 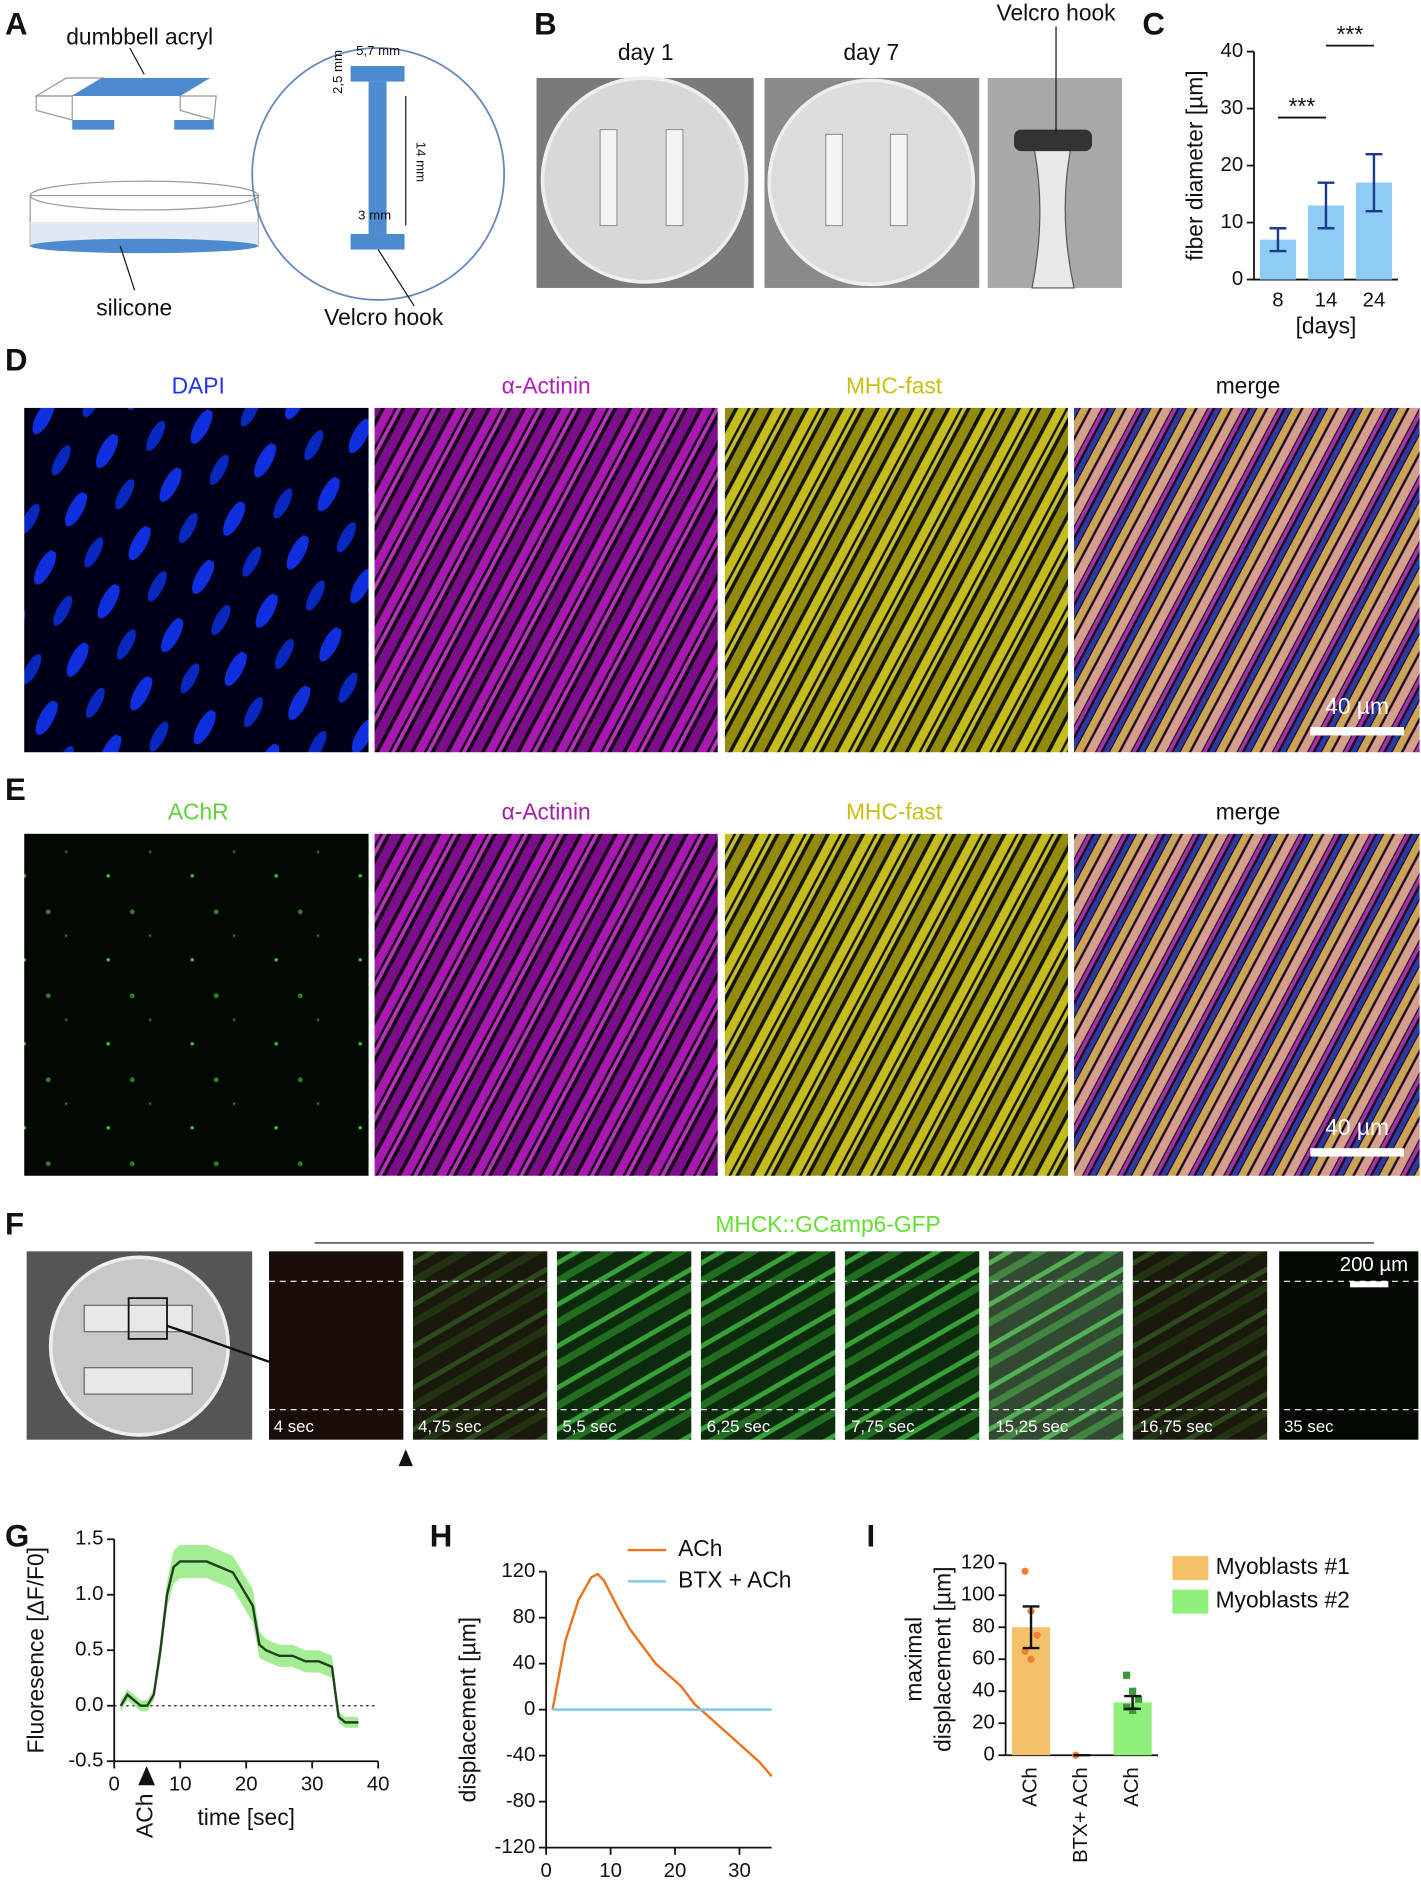 What do you see at coordinates (734, 1579) in the screenshot?
I see `legend-label: BTX + ACh` at bounding box center [734, 1579].